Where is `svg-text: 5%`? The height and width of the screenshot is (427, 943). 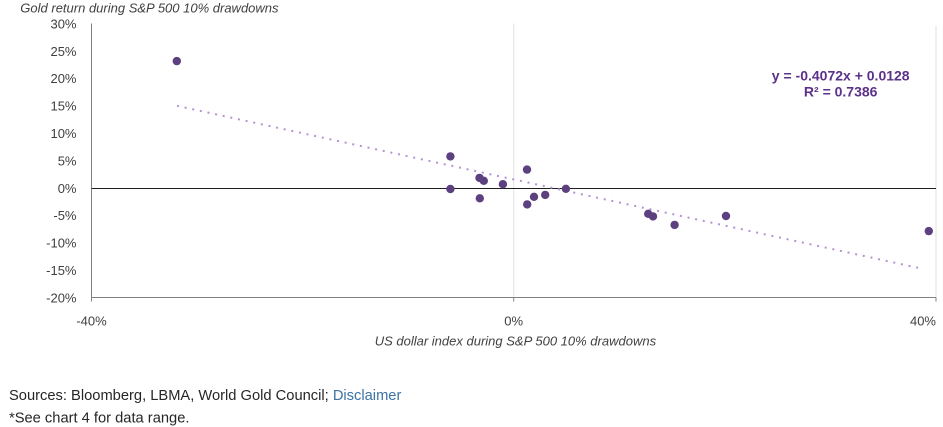
svg-text: 5% is located at coordinates (67, 160).